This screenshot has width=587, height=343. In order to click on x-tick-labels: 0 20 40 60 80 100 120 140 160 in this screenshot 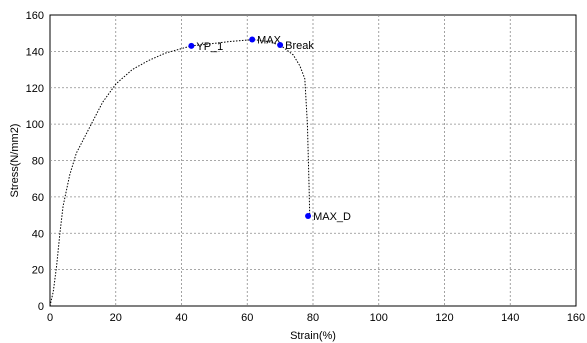, I will do `click(316, 318)`.